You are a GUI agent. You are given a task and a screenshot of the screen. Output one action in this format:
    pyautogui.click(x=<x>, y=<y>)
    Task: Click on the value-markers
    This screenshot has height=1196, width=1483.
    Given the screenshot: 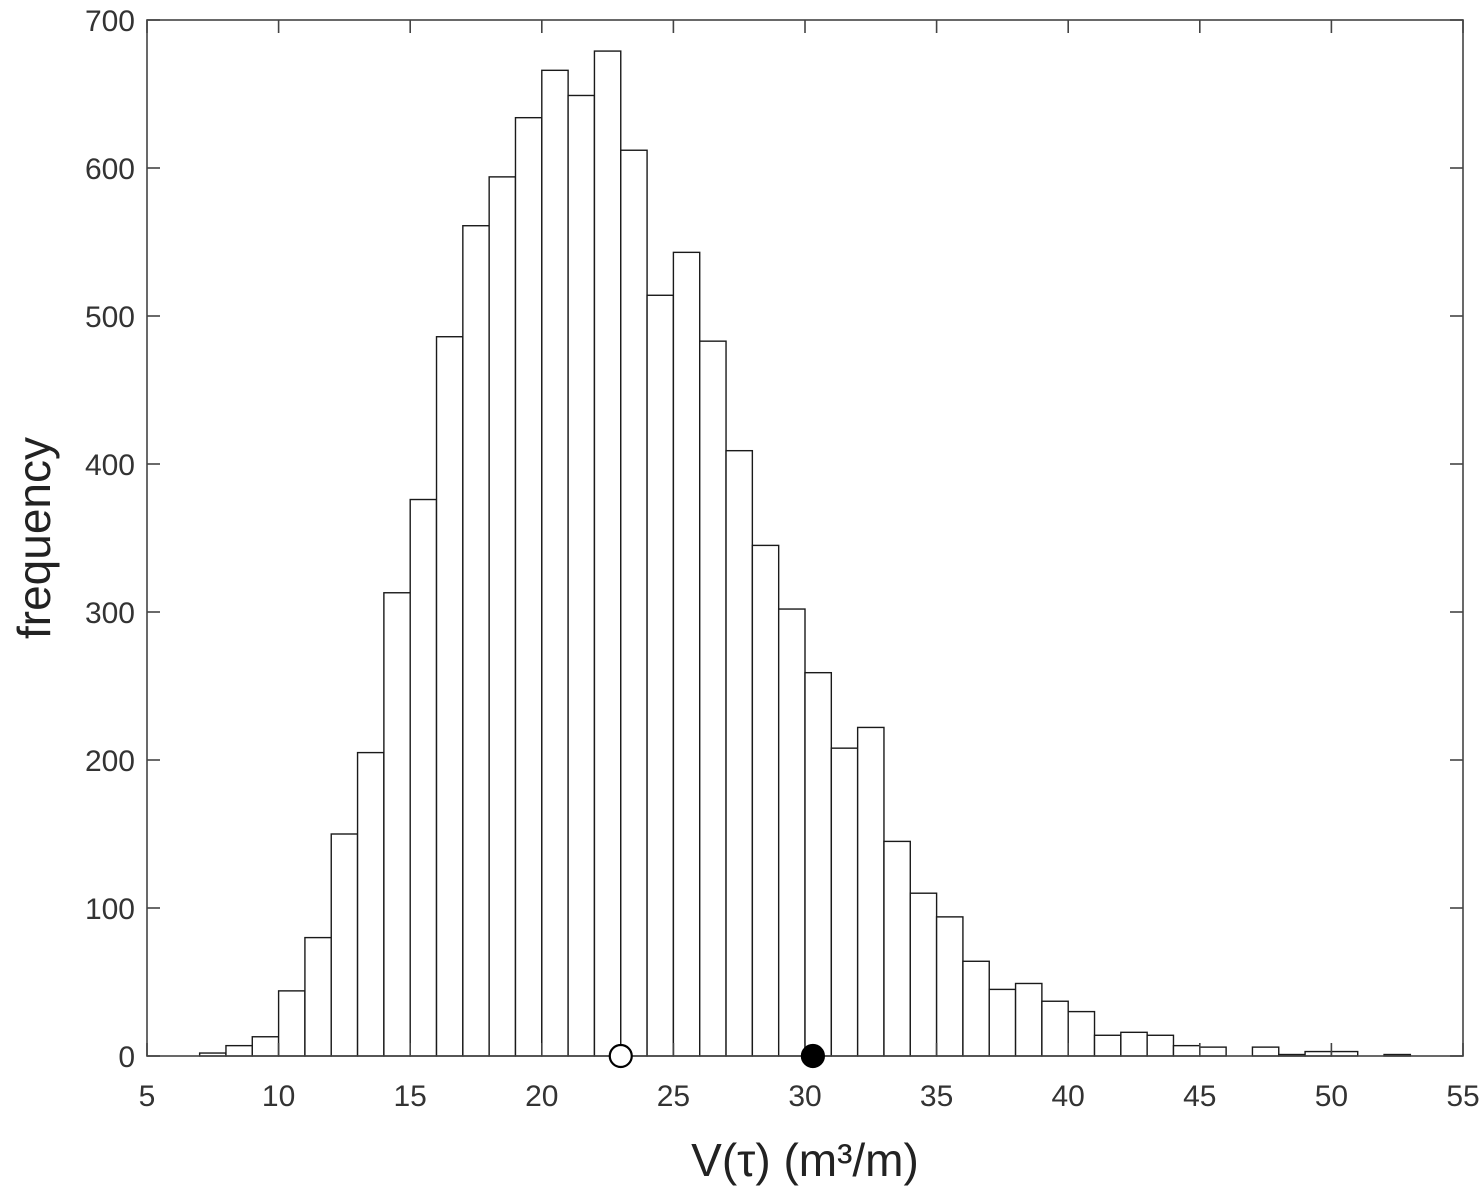 What is the action you would take?
    pyautogui.click(x=716, y=1056)
    